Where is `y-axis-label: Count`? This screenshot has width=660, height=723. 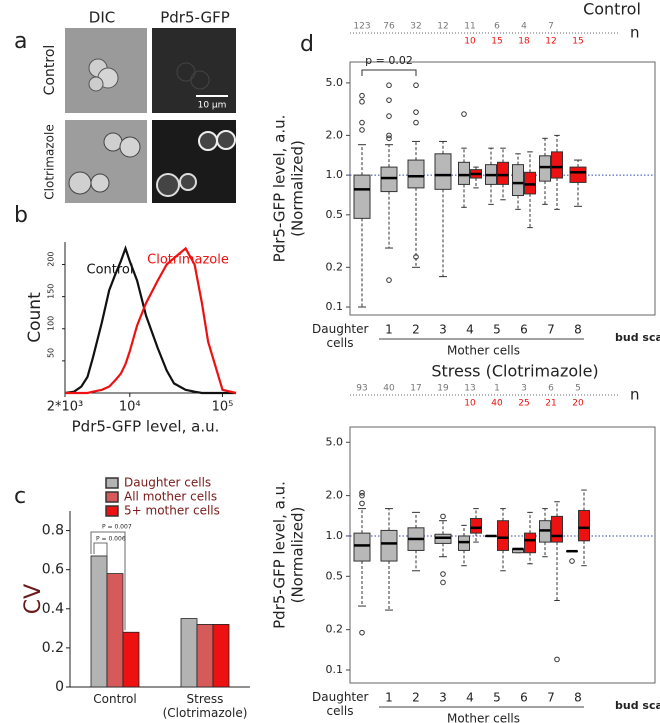 y-axis-label: Count is located at coordinates (35, 317).